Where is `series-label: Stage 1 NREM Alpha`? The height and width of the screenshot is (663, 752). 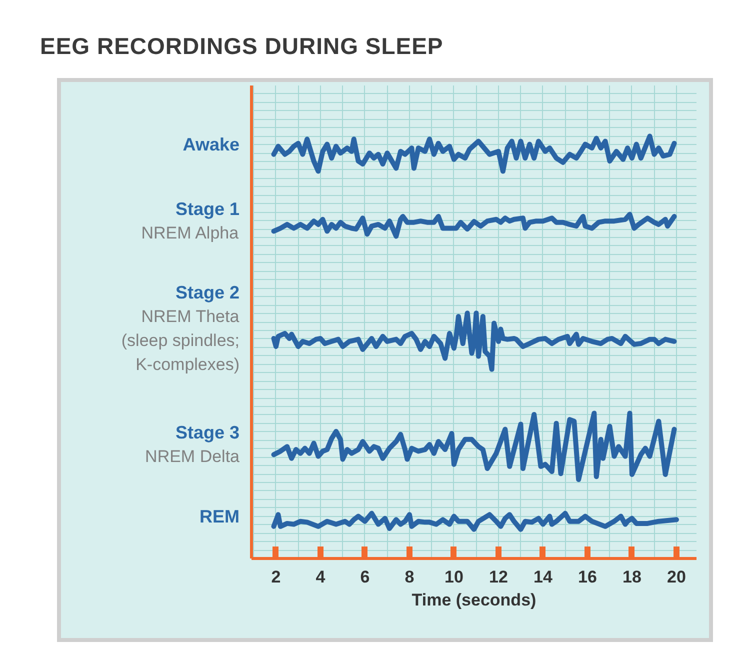
series-label: Stage 1 NREM Alpha is located at coordinates (190, 221).